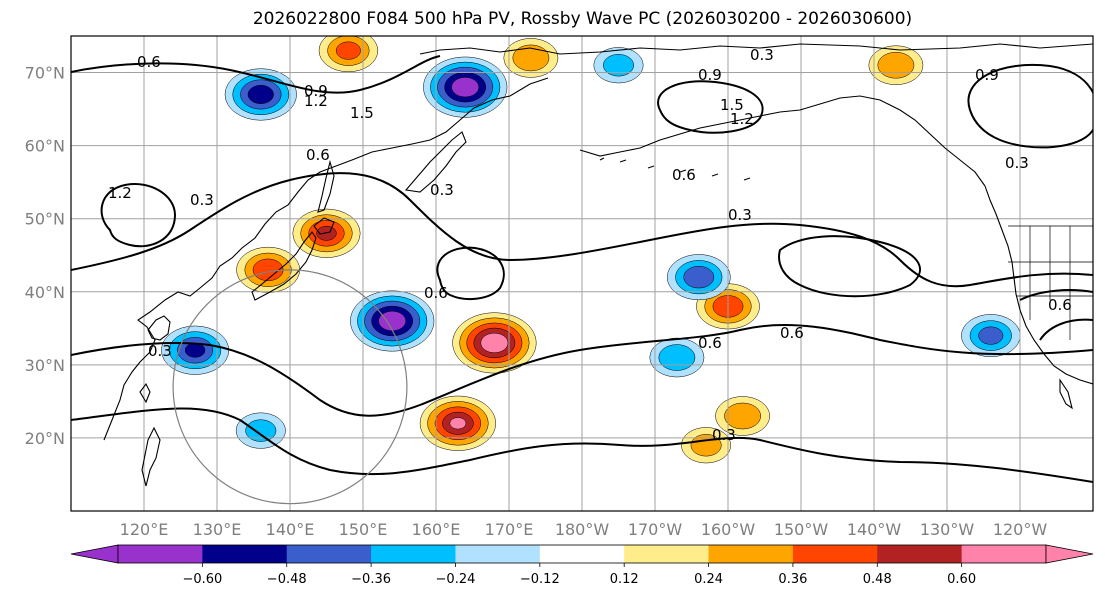 The height and width of the screenshot is (604, 1105). What do you see at coordinates (151, 456) in the screenshot?
I see `coastline-philippines` at bounding box center [151, 456].